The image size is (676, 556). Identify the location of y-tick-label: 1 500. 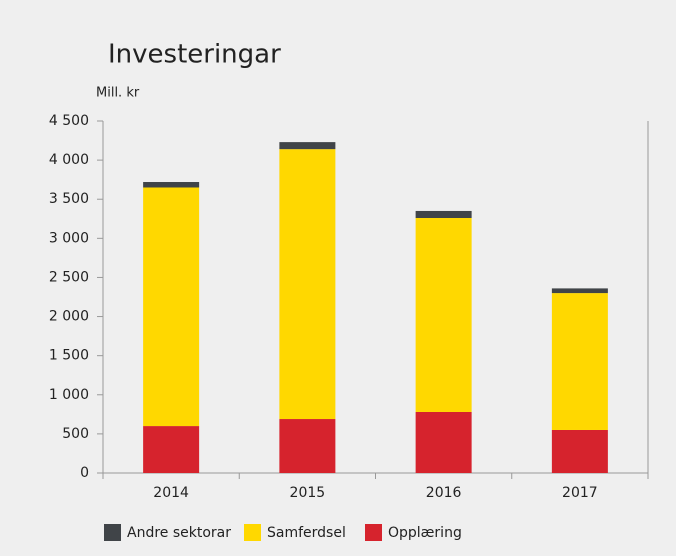
(69, 356).